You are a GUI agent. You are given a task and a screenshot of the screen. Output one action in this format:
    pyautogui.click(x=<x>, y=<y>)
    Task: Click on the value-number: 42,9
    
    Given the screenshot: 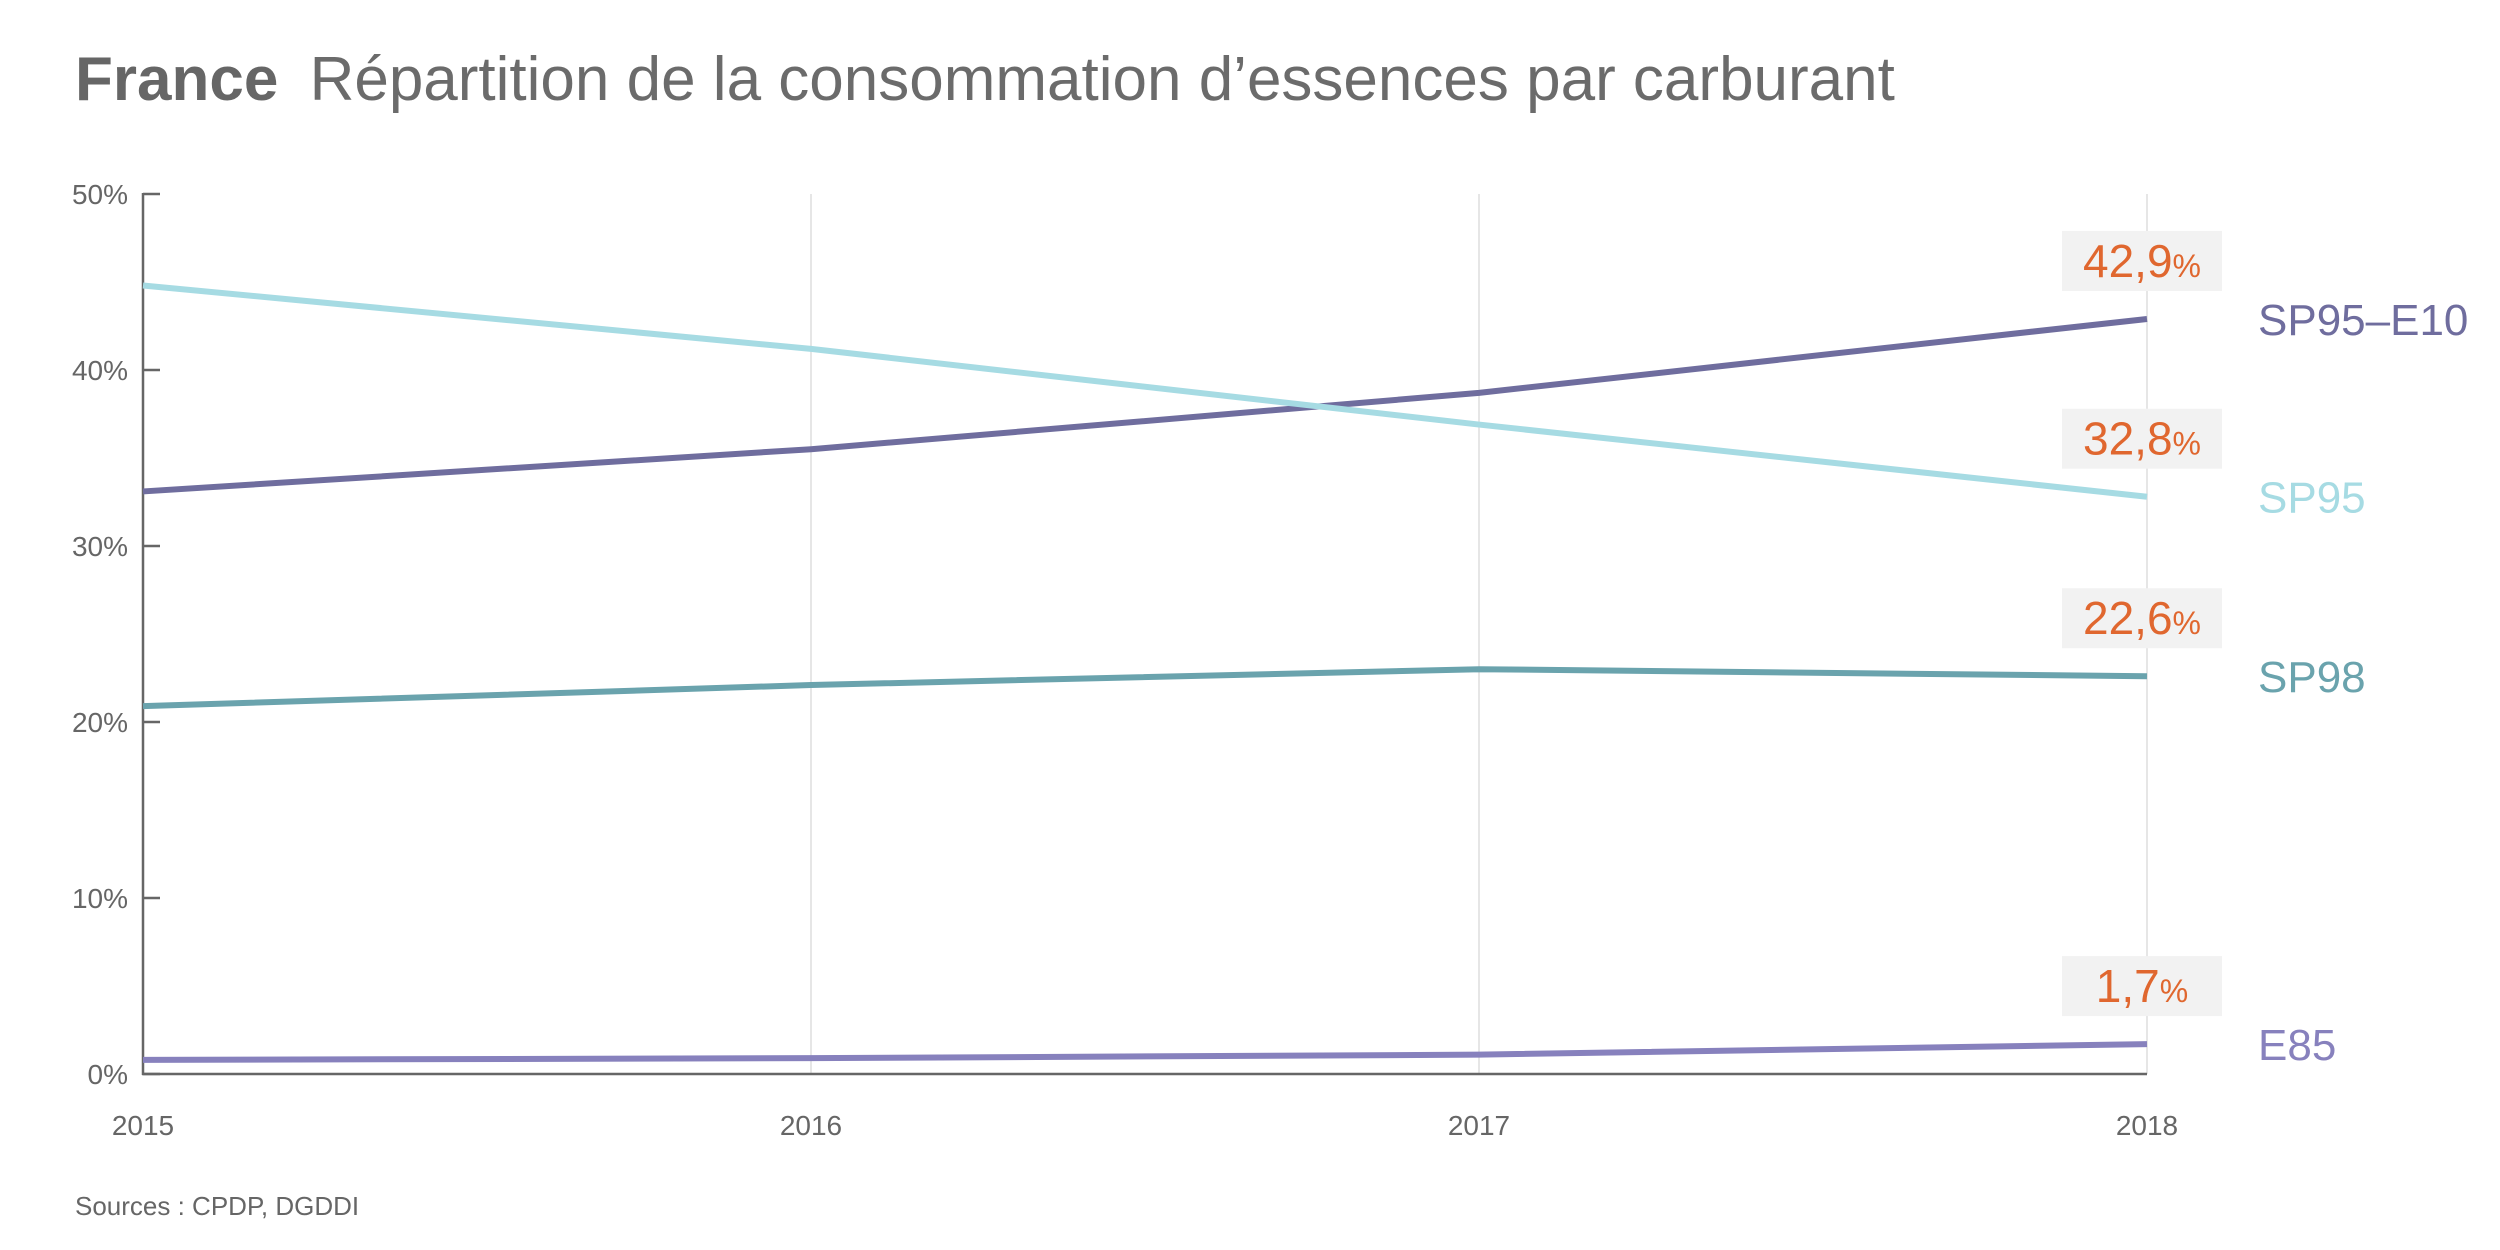 What is the action you would take?
    pyautogui.click(x=2128, y=261)
    